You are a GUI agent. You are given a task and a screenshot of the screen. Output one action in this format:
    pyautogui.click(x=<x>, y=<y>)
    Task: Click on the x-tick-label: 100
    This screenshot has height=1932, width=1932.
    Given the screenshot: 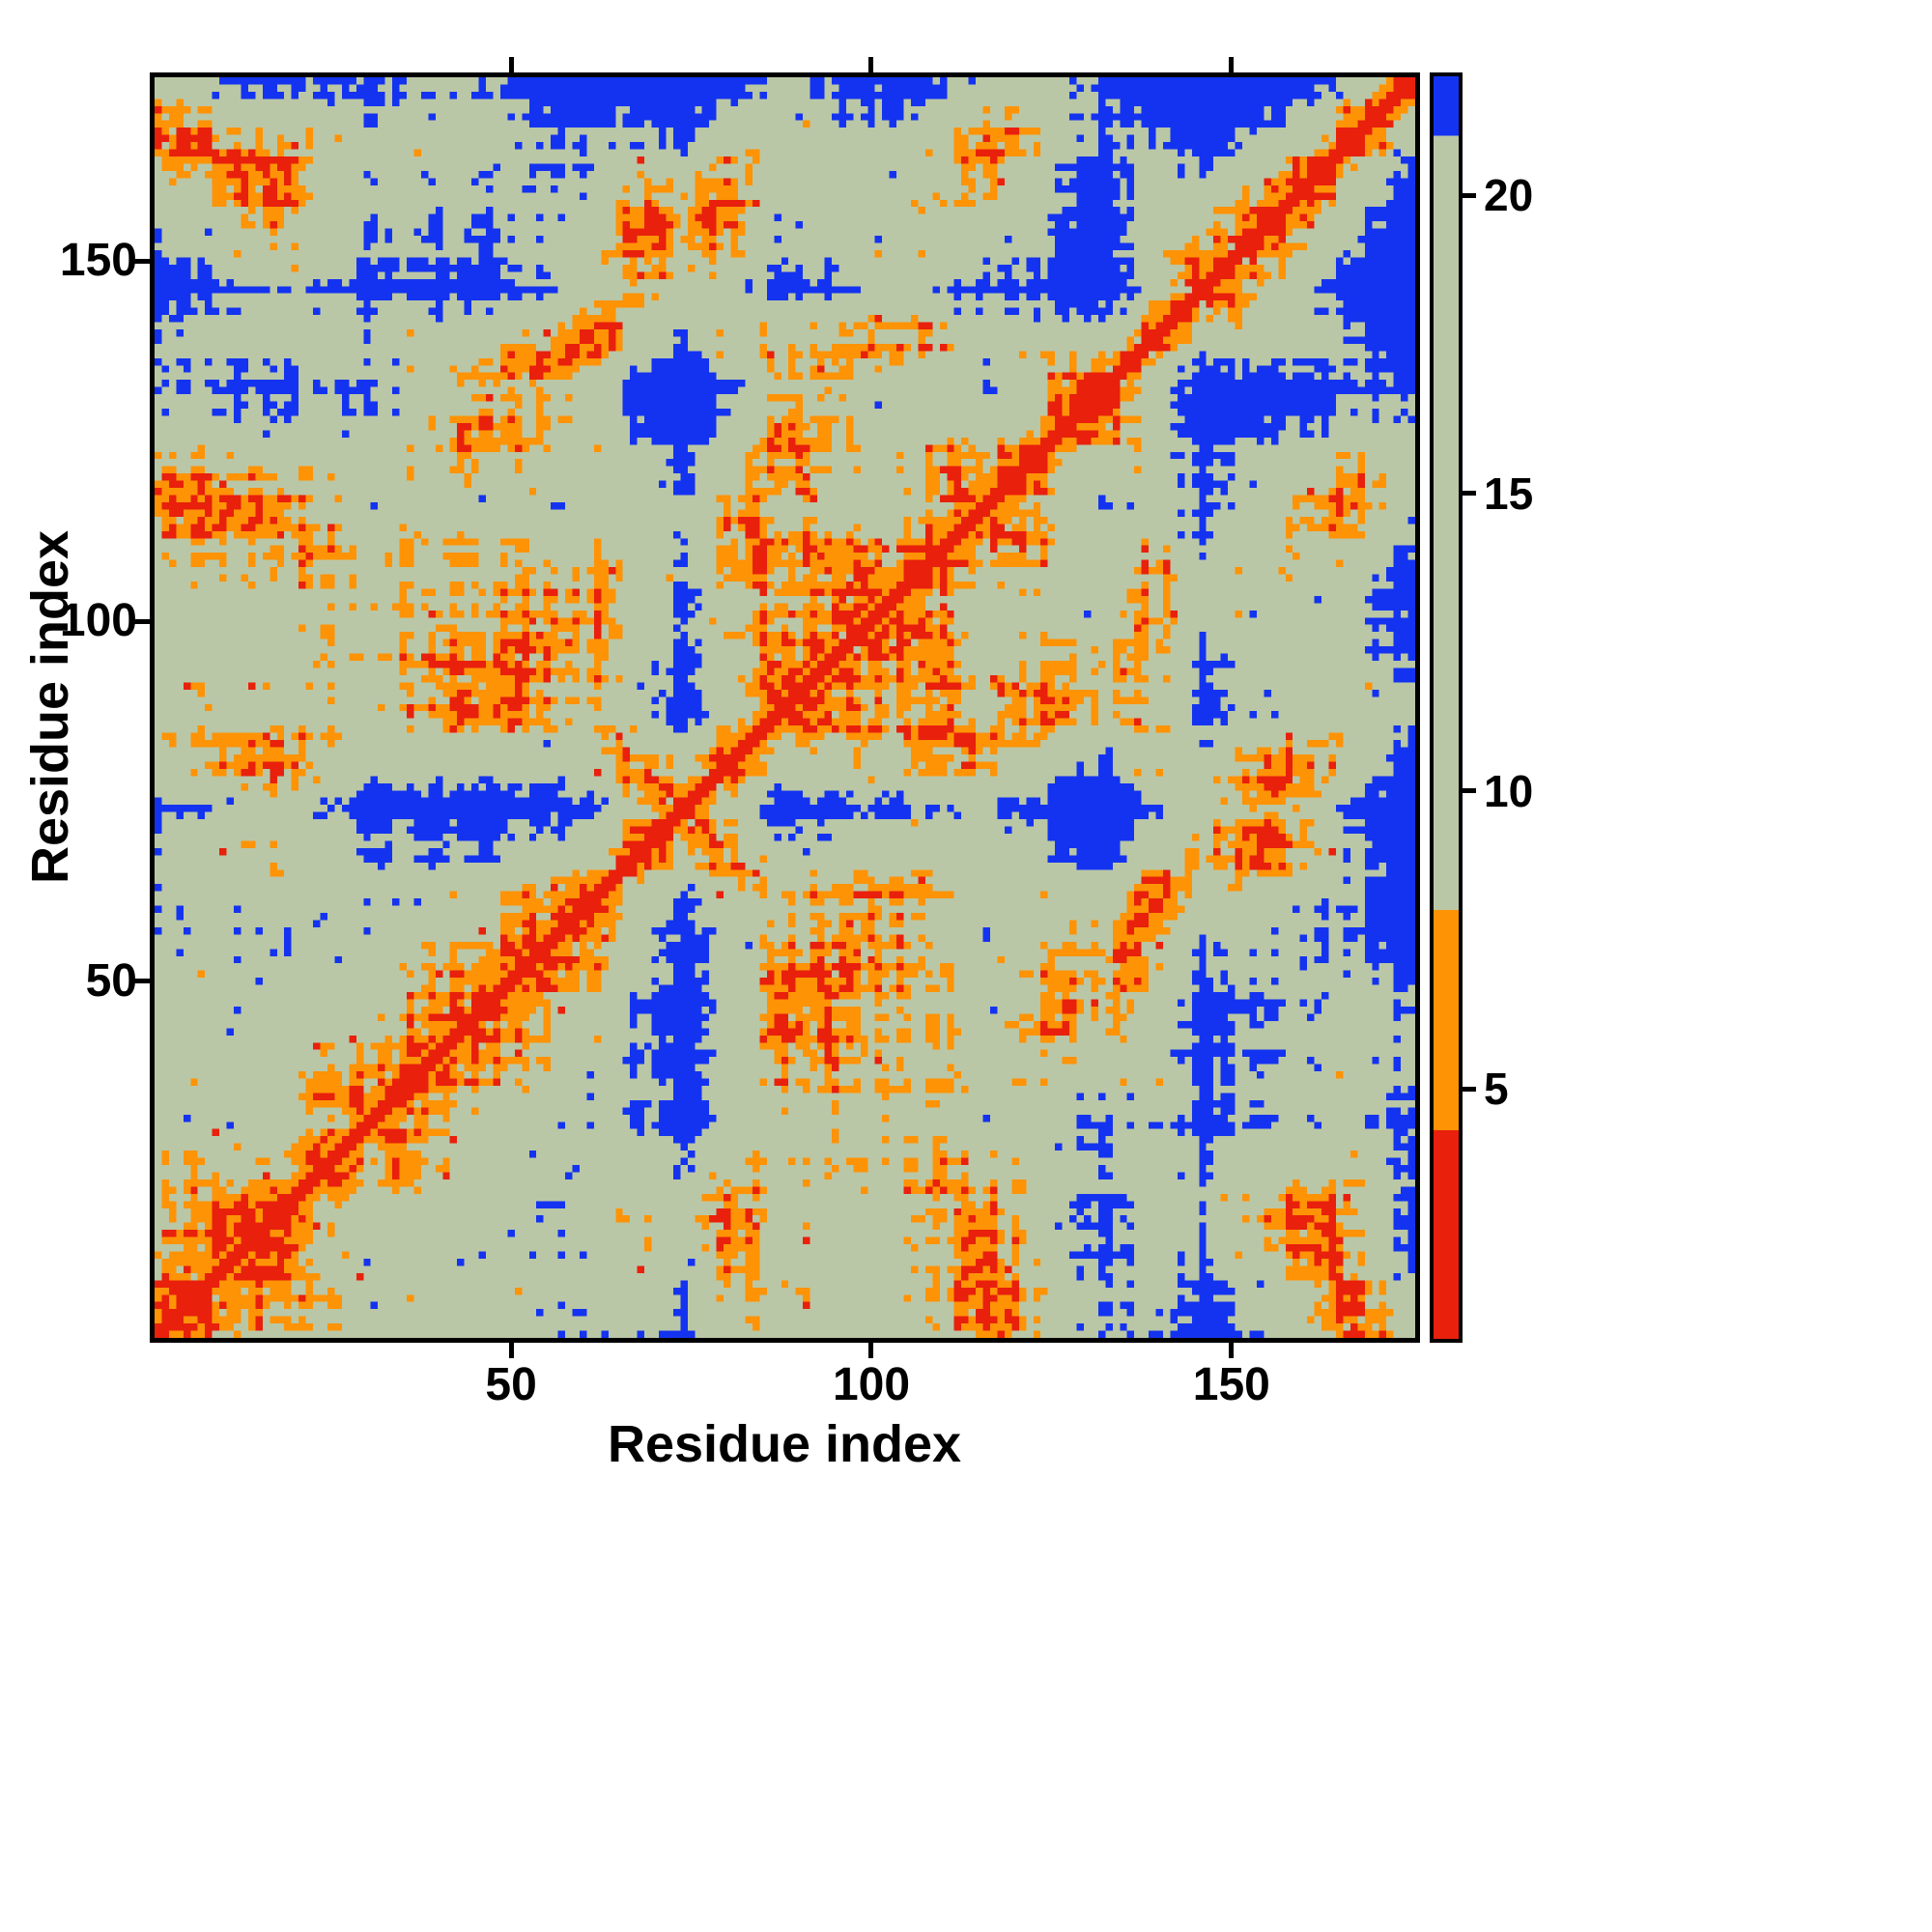 What is the action you would take?
    pyautogui.click(x=871, y=1384)
    